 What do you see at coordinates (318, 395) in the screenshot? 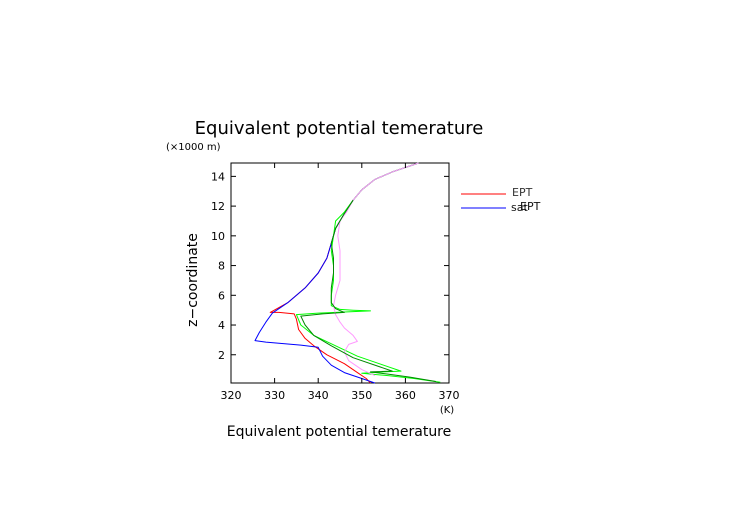
I see `x-tick-label-2: 340` at bounding box center [318, 395].